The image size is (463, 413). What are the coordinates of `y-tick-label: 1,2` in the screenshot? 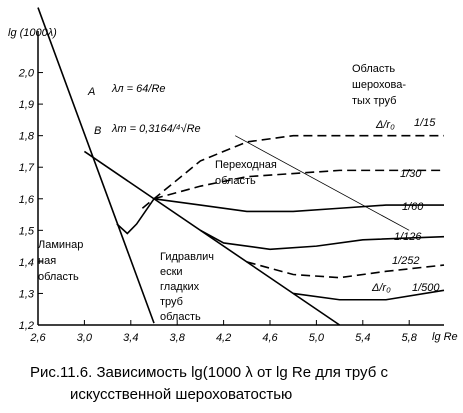 It's located at (26, 326).